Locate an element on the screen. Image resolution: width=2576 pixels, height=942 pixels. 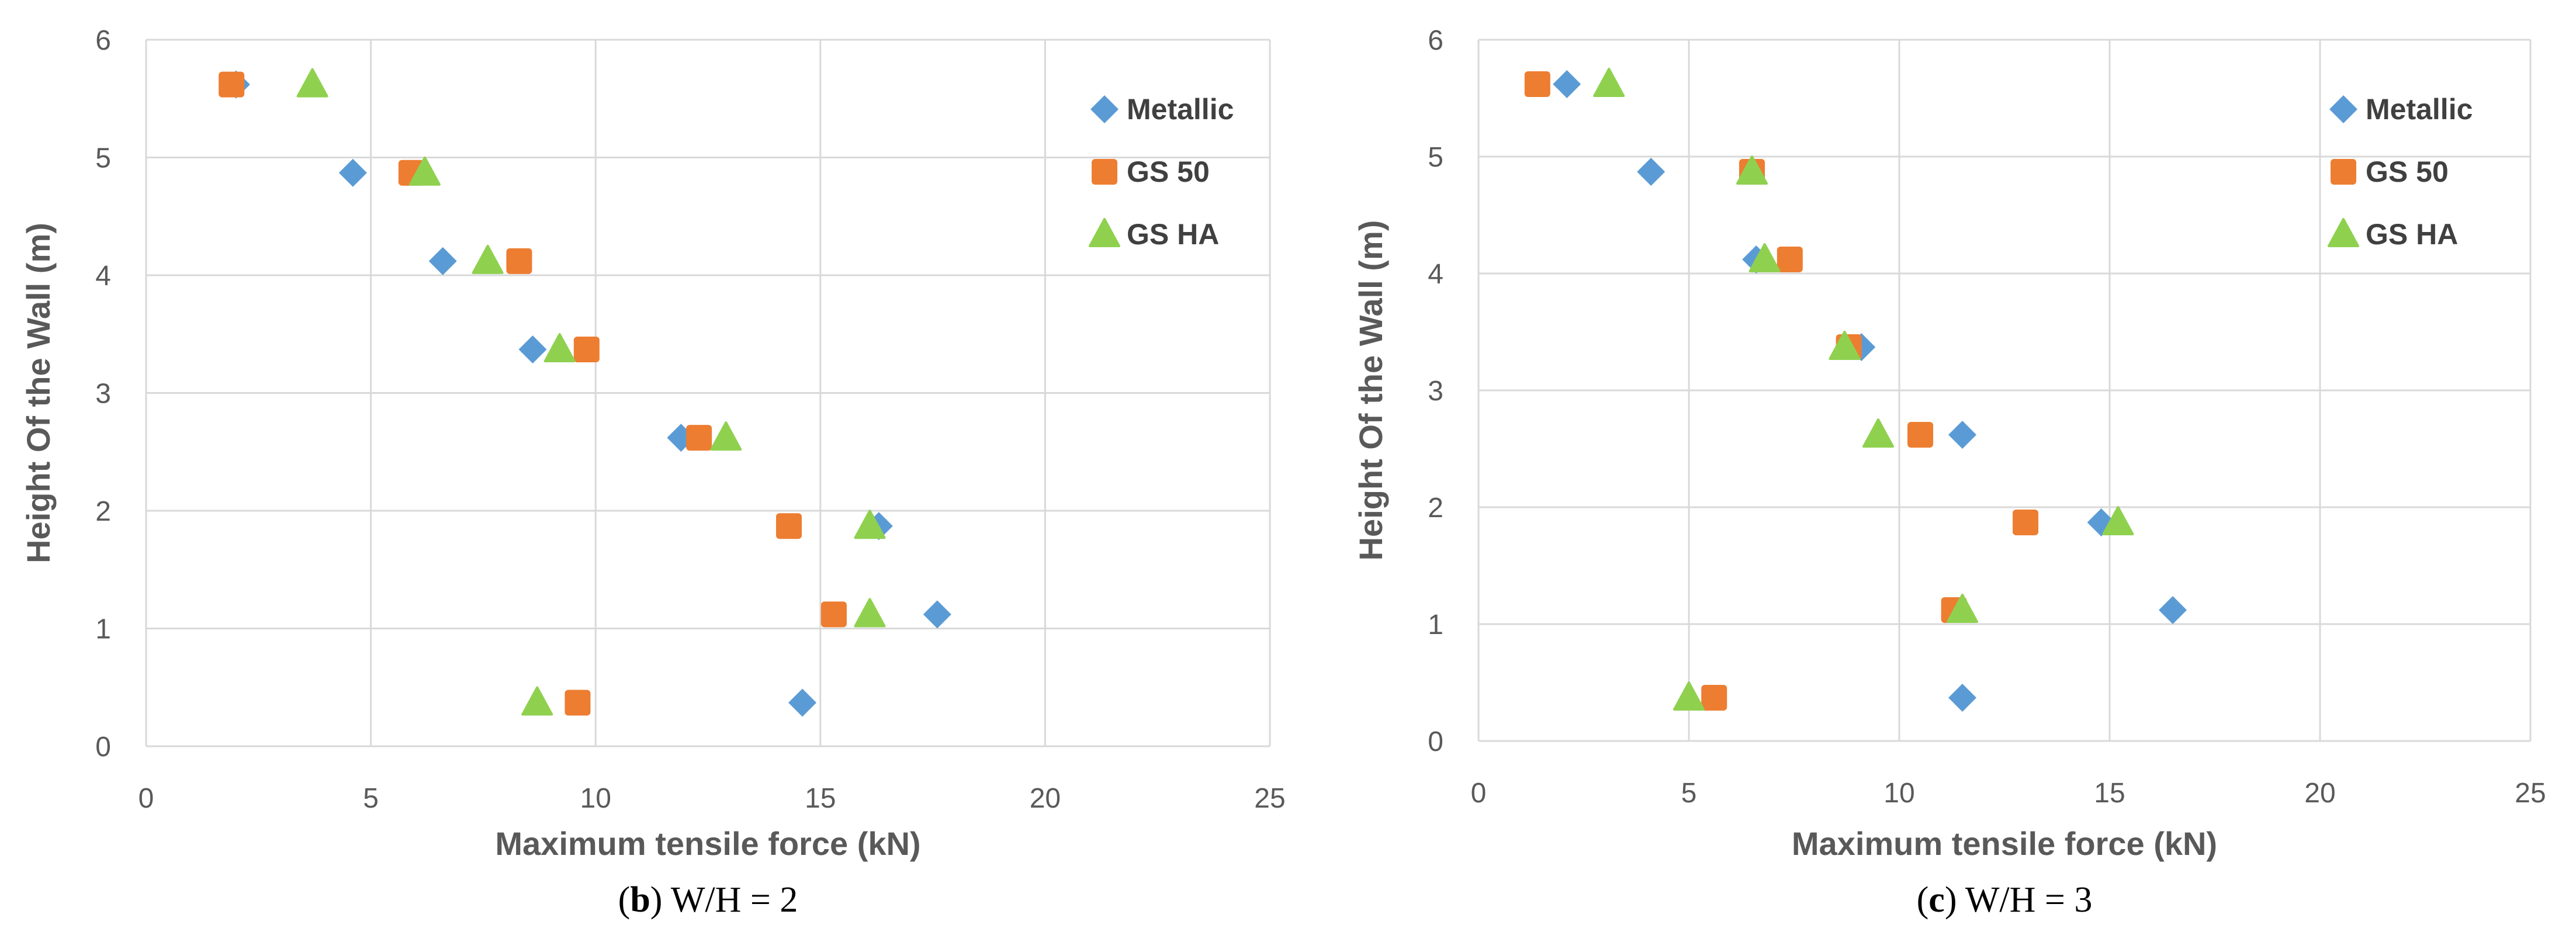
panel-caption: (c) W/H = 3 is located at coordinates (2005, 900).